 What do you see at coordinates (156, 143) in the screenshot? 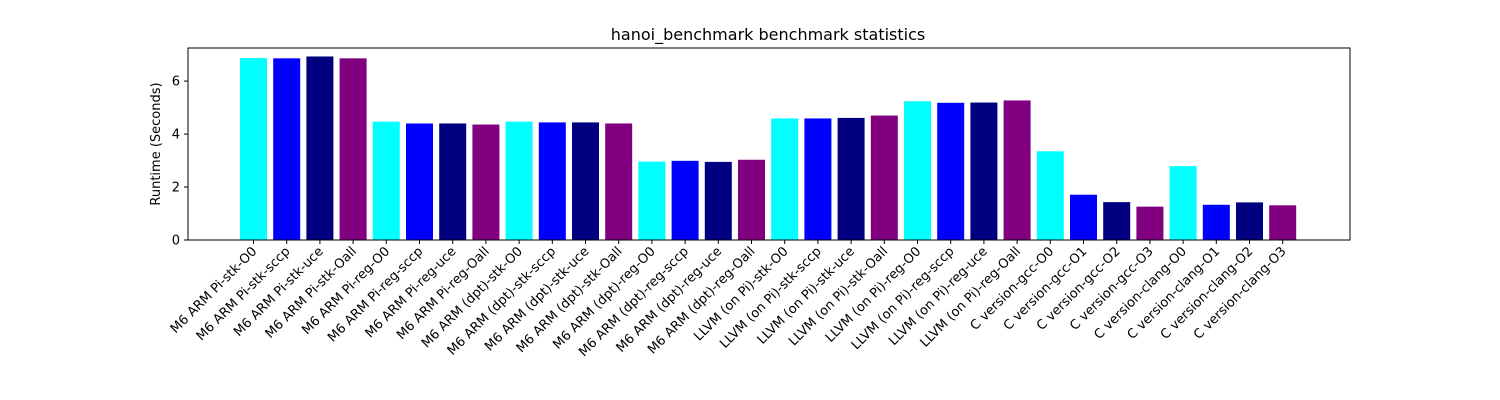
I see `y-axis-label: Runtime (Seconds)` at bounding box center [156, 143].